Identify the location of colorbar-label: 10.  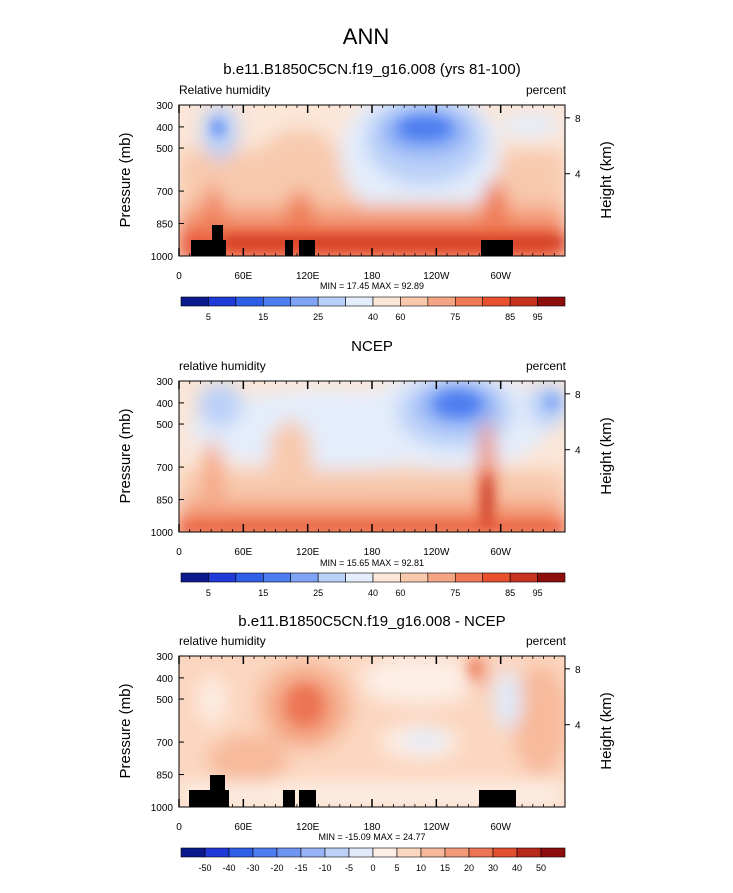
(421, 868).